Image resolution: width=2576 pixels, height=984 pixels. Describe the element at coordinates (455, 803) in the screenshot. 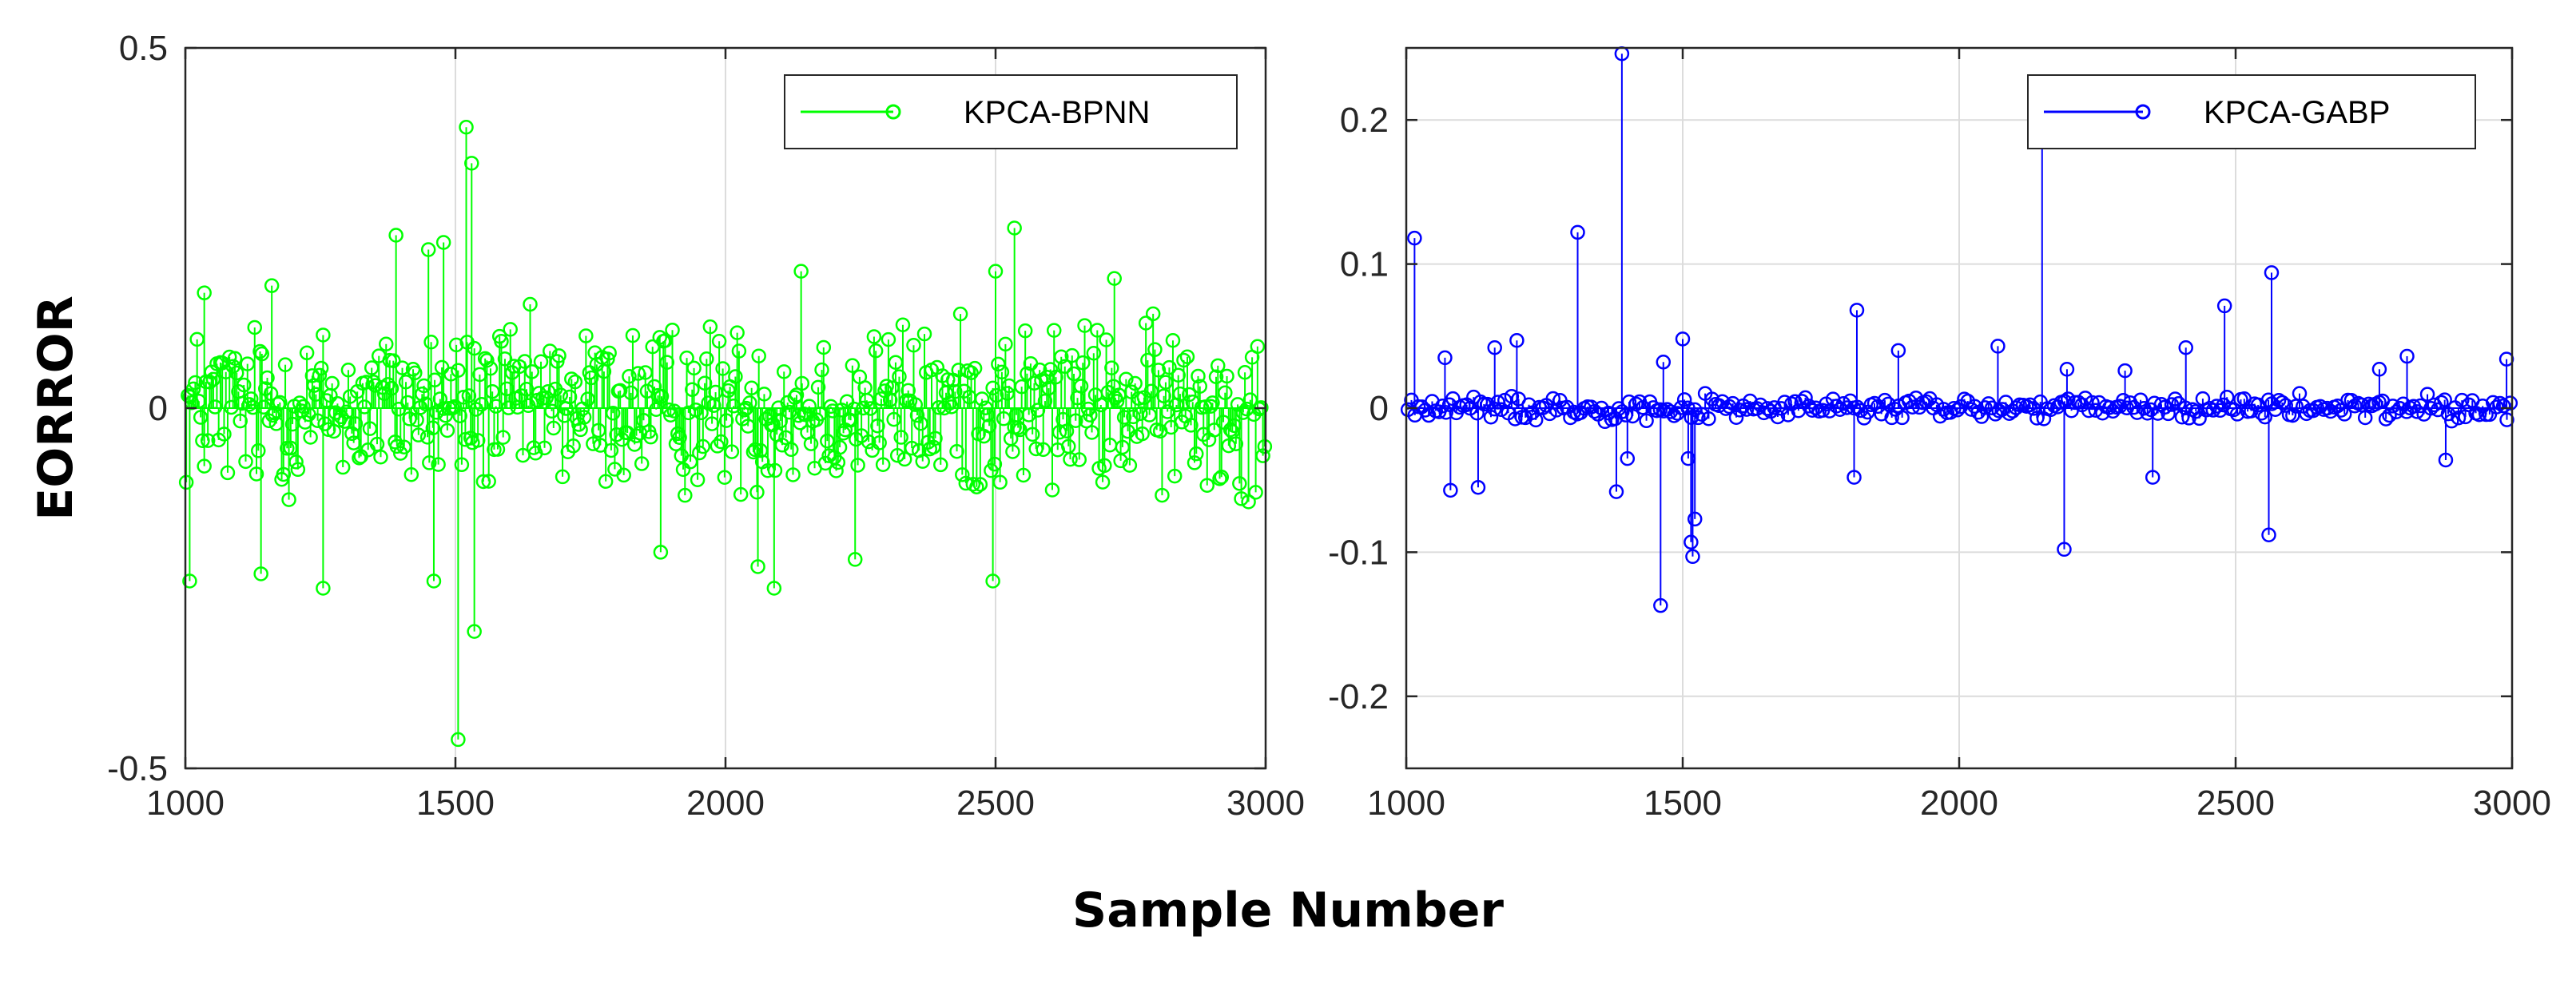

I see `left-xtick-label: 1500` at that location.